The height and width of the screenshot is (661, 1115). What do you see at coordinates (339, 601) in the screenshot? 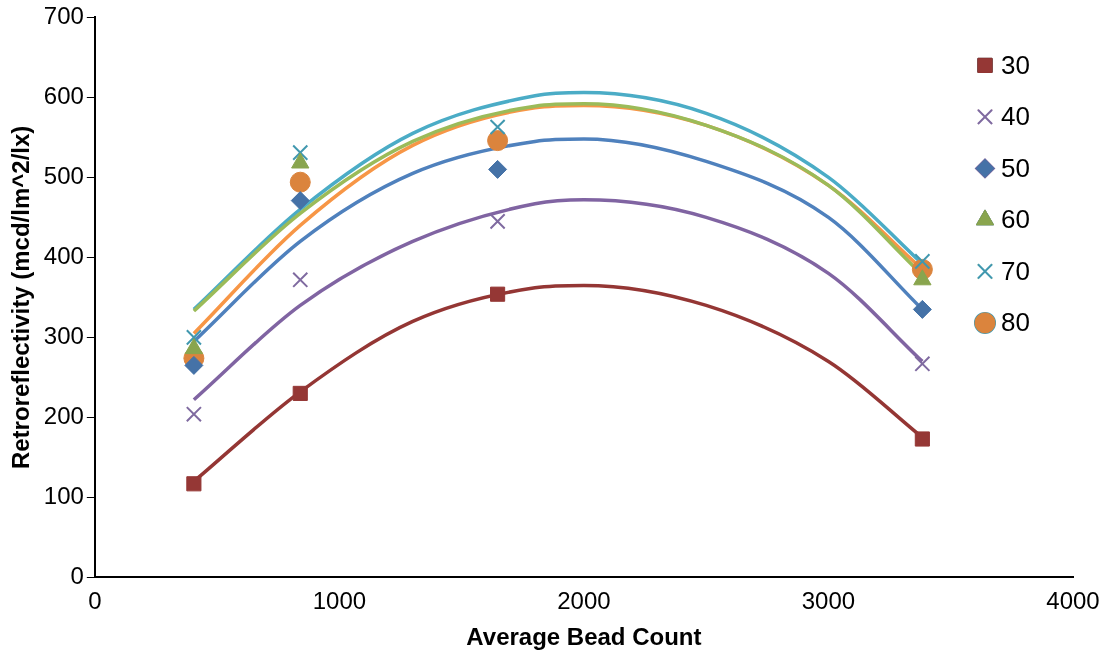
I see `x-tick-label: 1000` at bounding box center [339, 601].